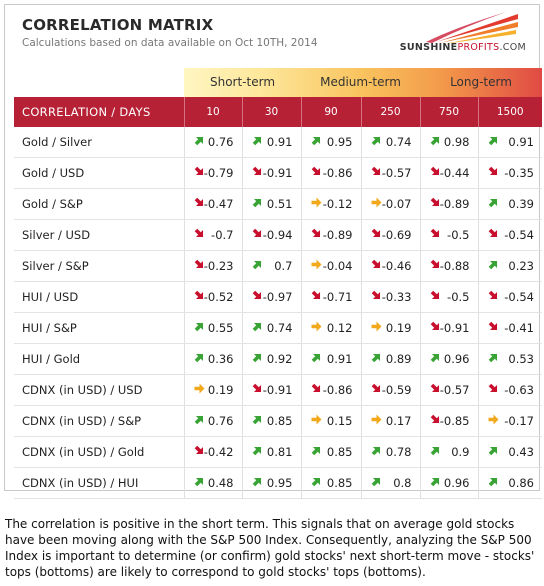 Image resolution: width=544 pixels, height=586 pixels. What do you see at coordinates (509, 421) in the screenshot?
I see `correlation-cell: -0.17` at bounding box center [509, 421].